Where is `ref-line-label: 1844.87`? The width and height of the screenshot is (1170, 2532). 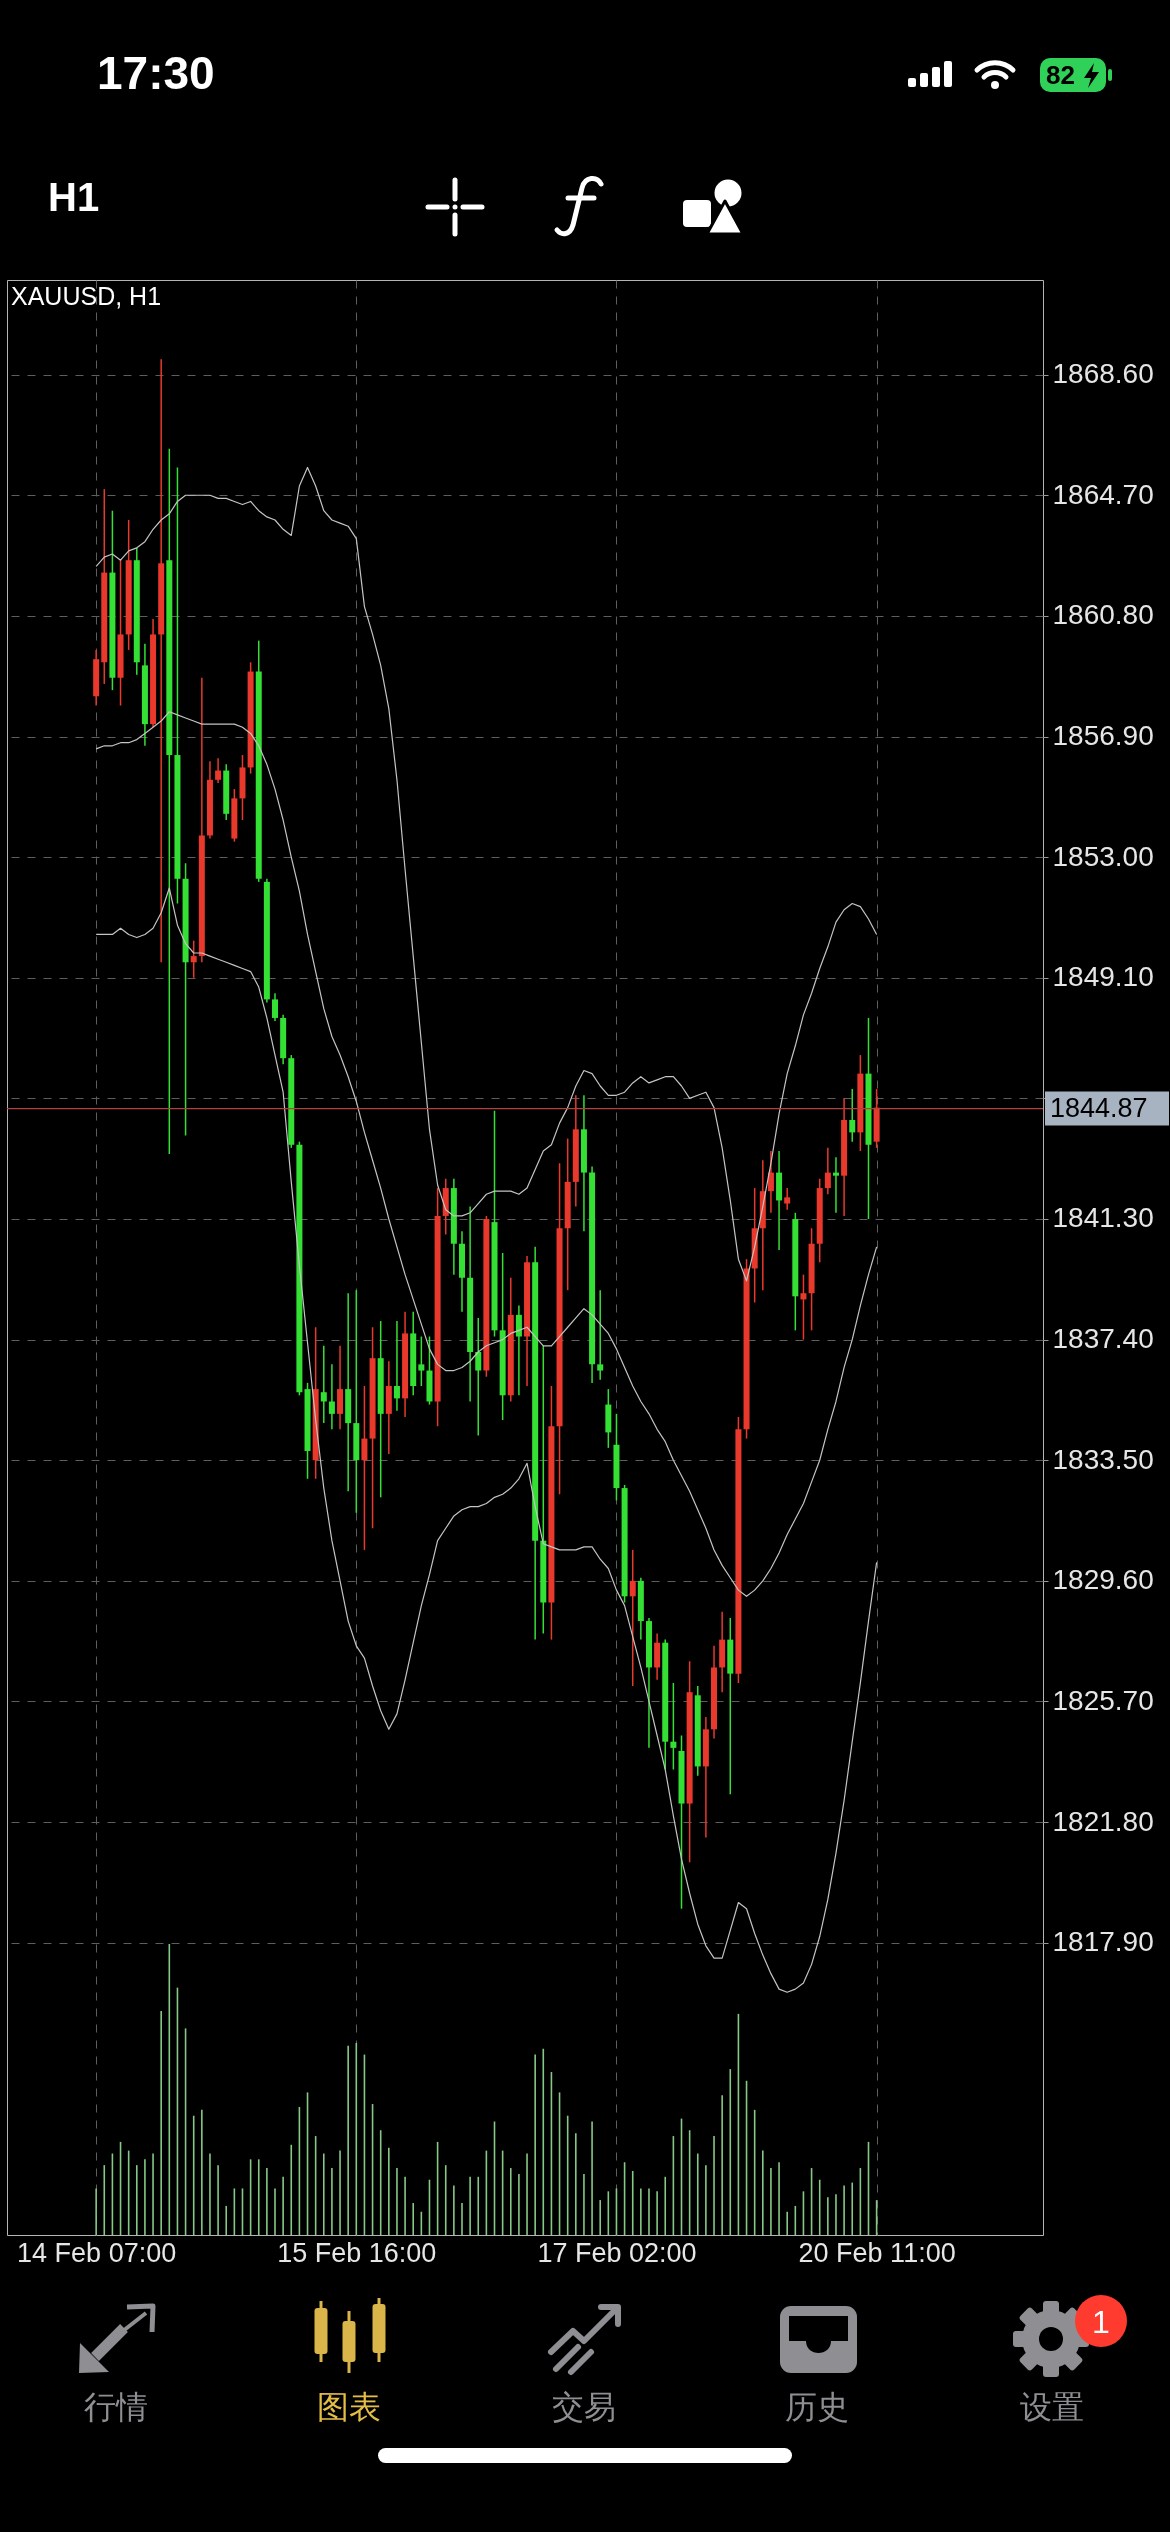
ref-line-label: 1844.87 is located at coordinates (1099, 1107).